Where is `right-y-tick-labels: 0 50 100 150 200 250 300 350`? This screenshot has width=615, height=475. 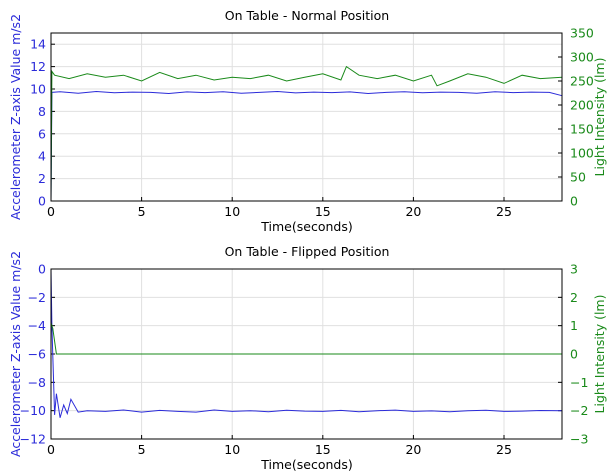
right-y-tick-labels: 0 50 100 150 200 250 300 350 is located at coordinates (582, 117).